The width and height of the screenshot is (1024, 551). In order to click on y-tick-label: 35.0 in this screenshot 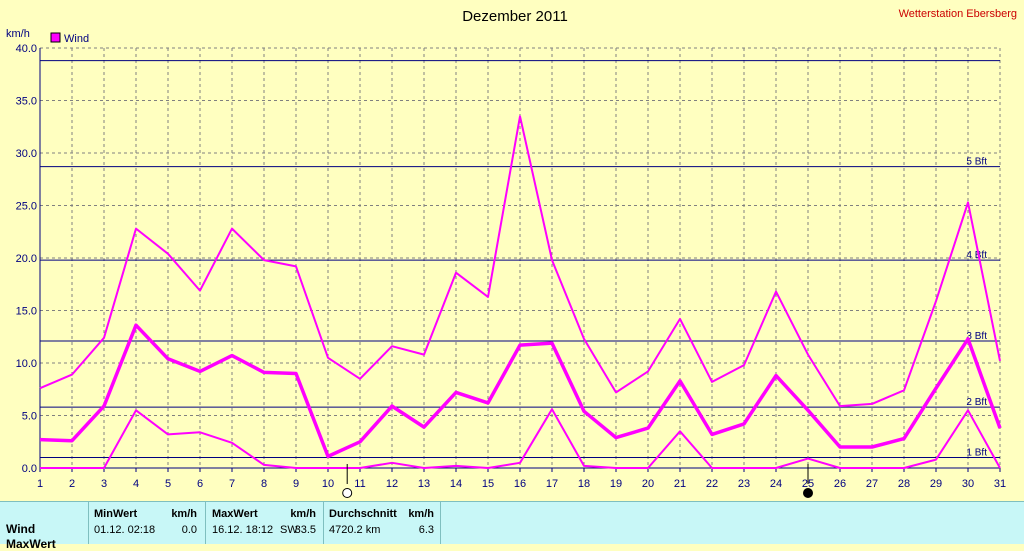, I will do `click(26, 102)`.